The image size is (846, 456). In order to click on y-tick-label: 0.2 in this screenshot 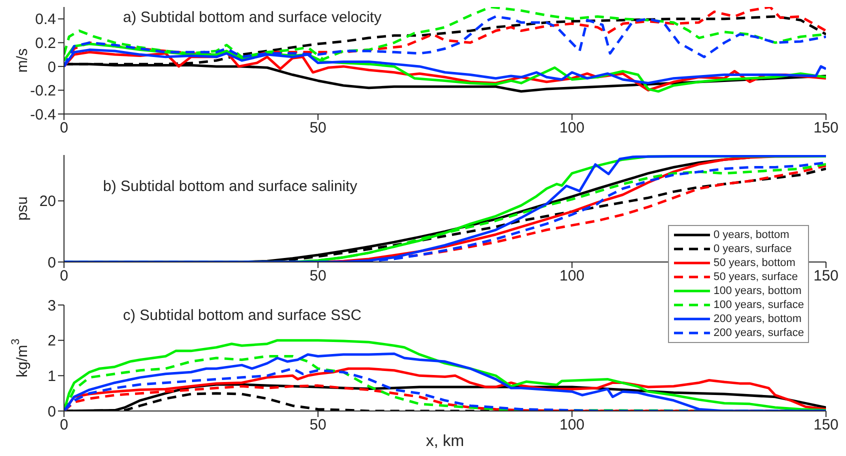, I will do `click(45, 43)`.